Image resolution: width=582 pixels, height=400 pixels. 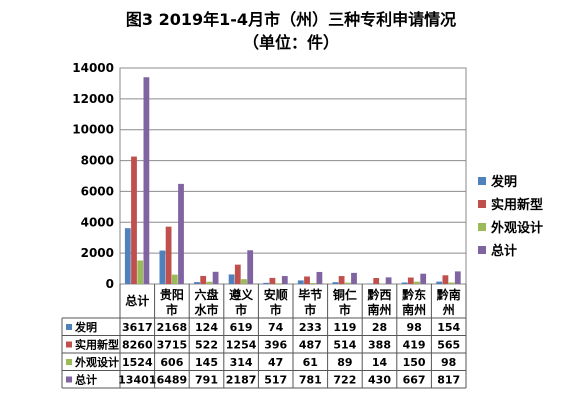 I want to click on table-value: 61, so click(x=310, y=362).